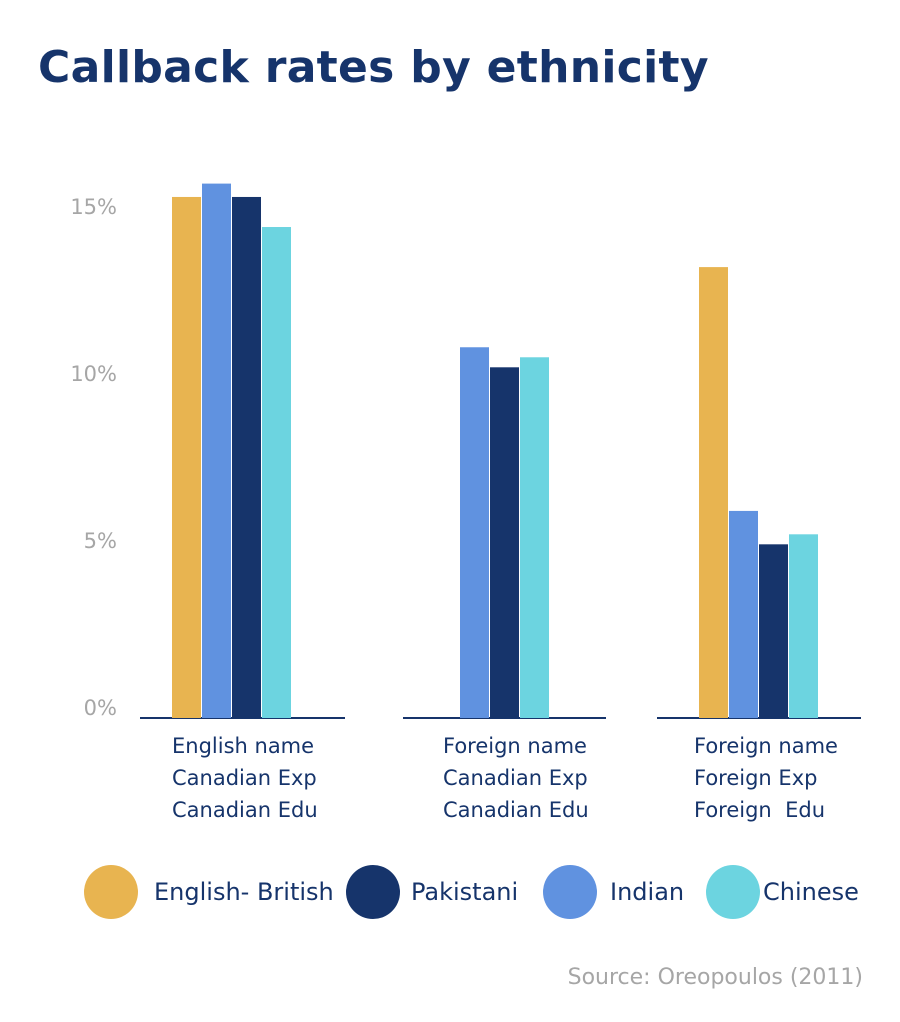 This screenshot has height=1022, width=900. Describe the element at coordinates (243, 746) in the screenshot. I see `category-label: English name` at that location.